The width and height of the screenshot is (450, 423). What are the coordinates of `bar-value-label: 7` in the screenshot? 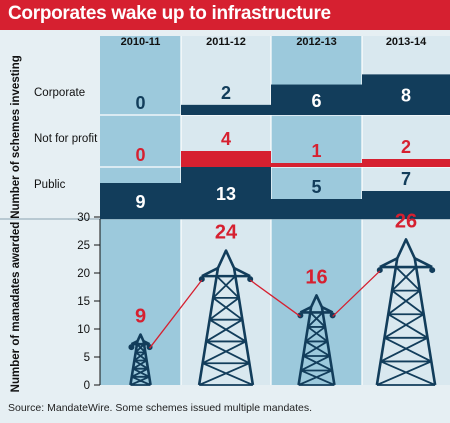 It's located at (406, 179).